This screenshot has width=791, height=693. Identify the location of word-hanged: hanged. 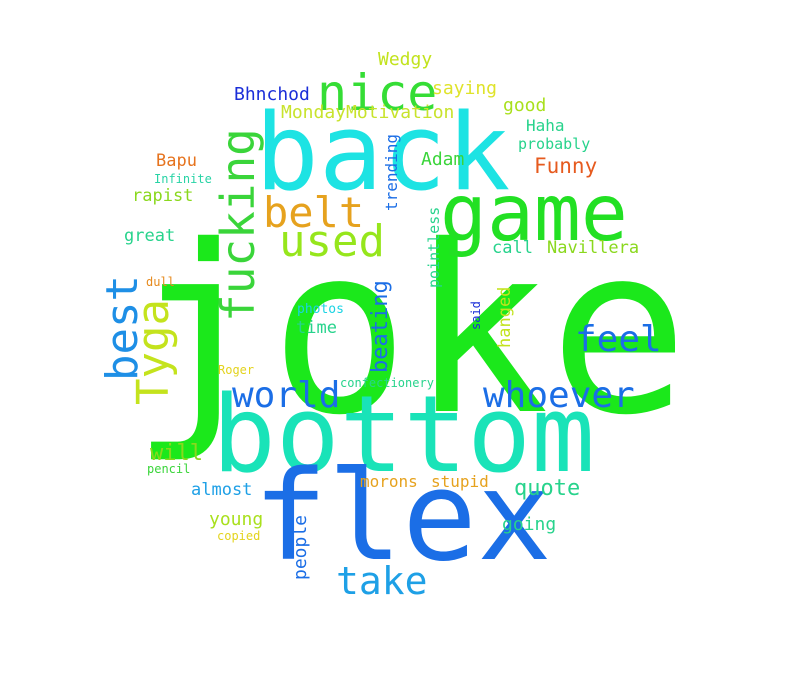
(505, 317).